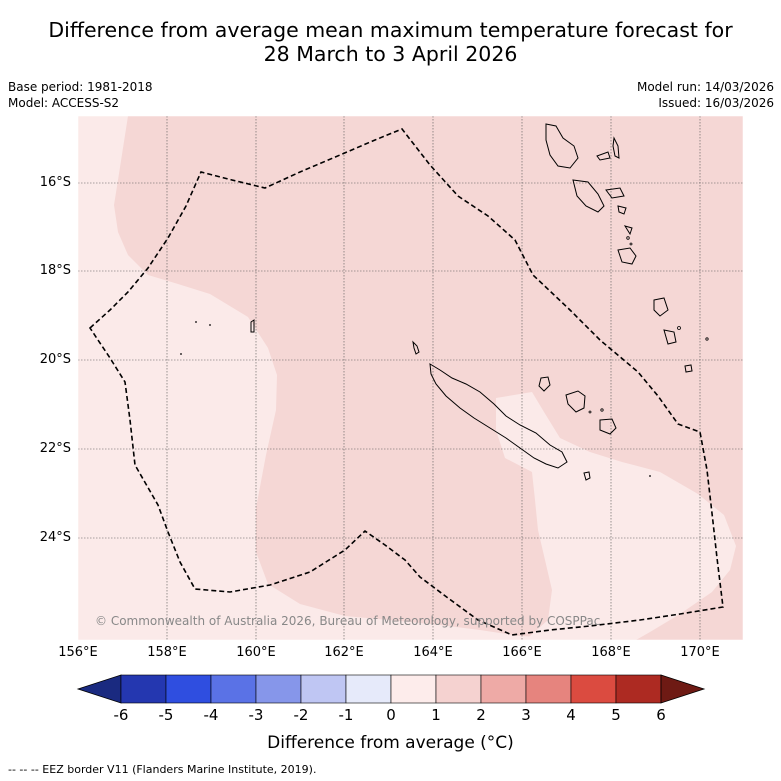  I want to click on colorbar-cell-neg3-neg2, so click(278, 689).